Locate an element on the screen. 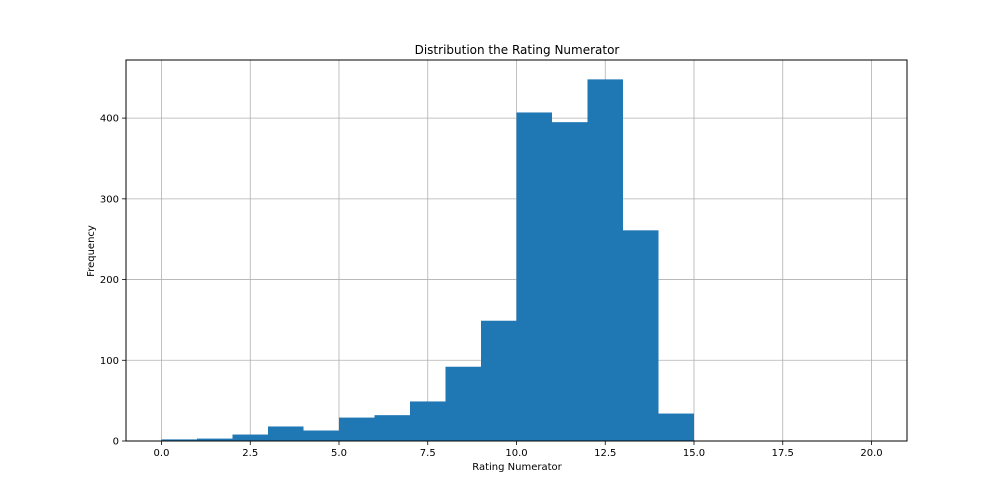 Image resolution: width=1008 pixels, height=504 pixels. x-tick-label: 17.5 is located at coordinates (783, 453).